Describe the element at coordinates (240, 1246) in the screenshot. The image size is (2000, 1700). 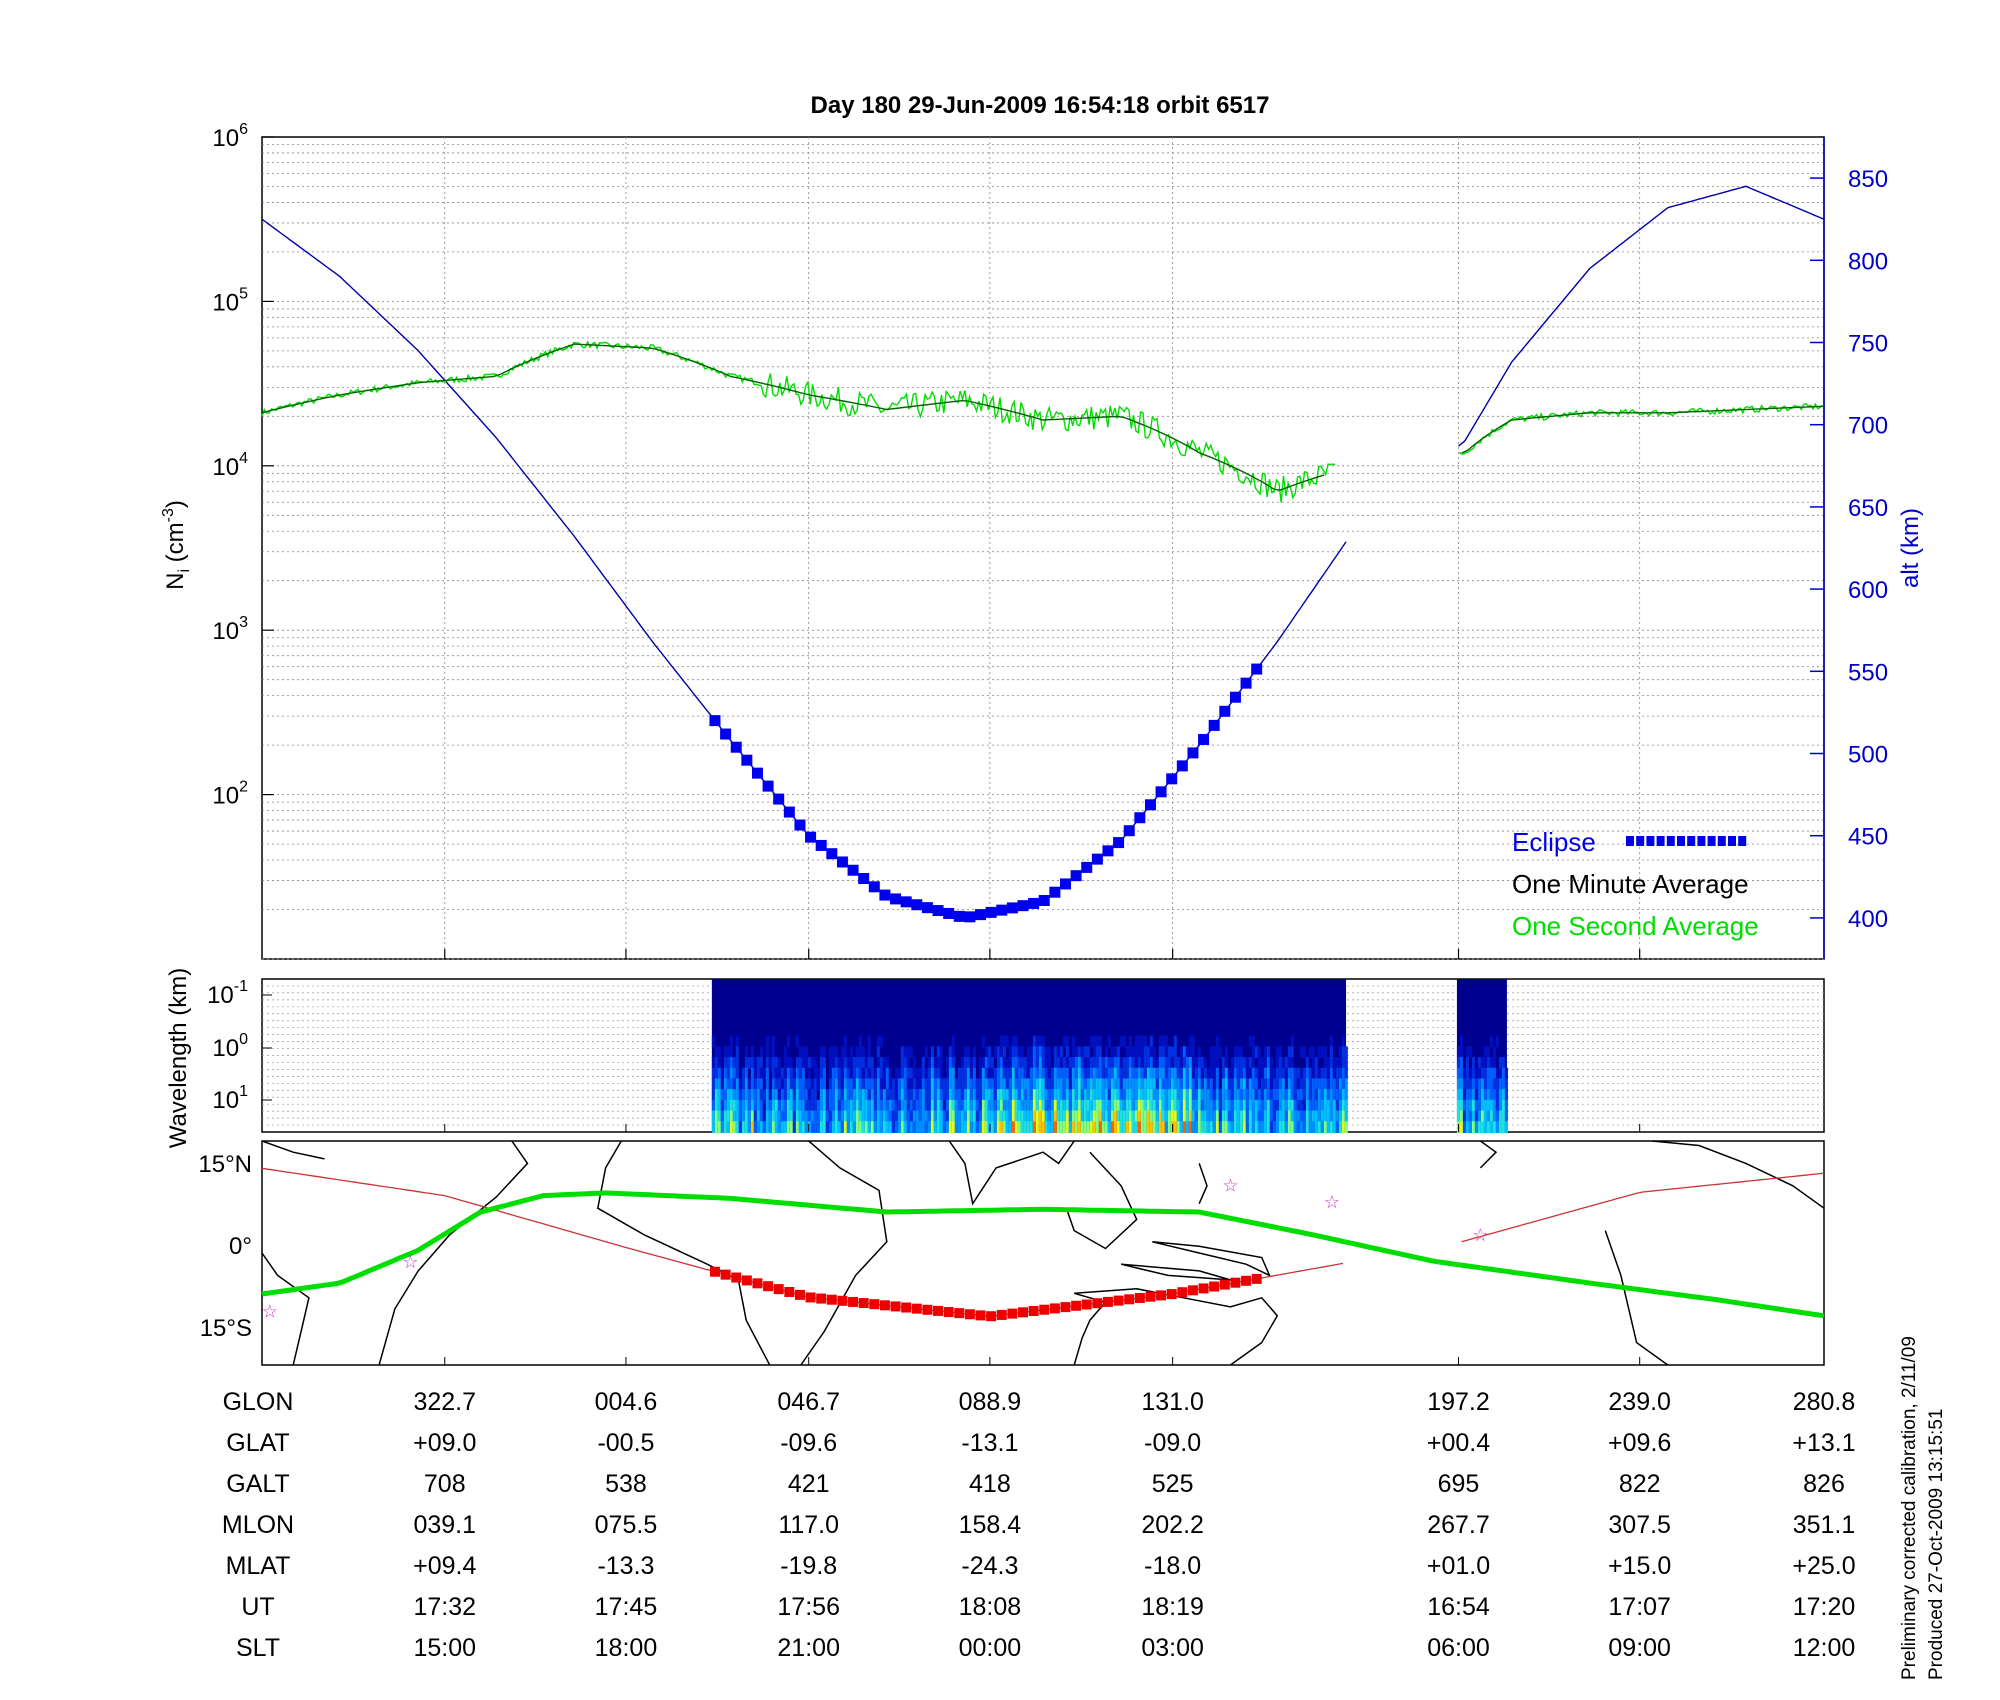
I see `map-y-tick-label: 0°` at that location.